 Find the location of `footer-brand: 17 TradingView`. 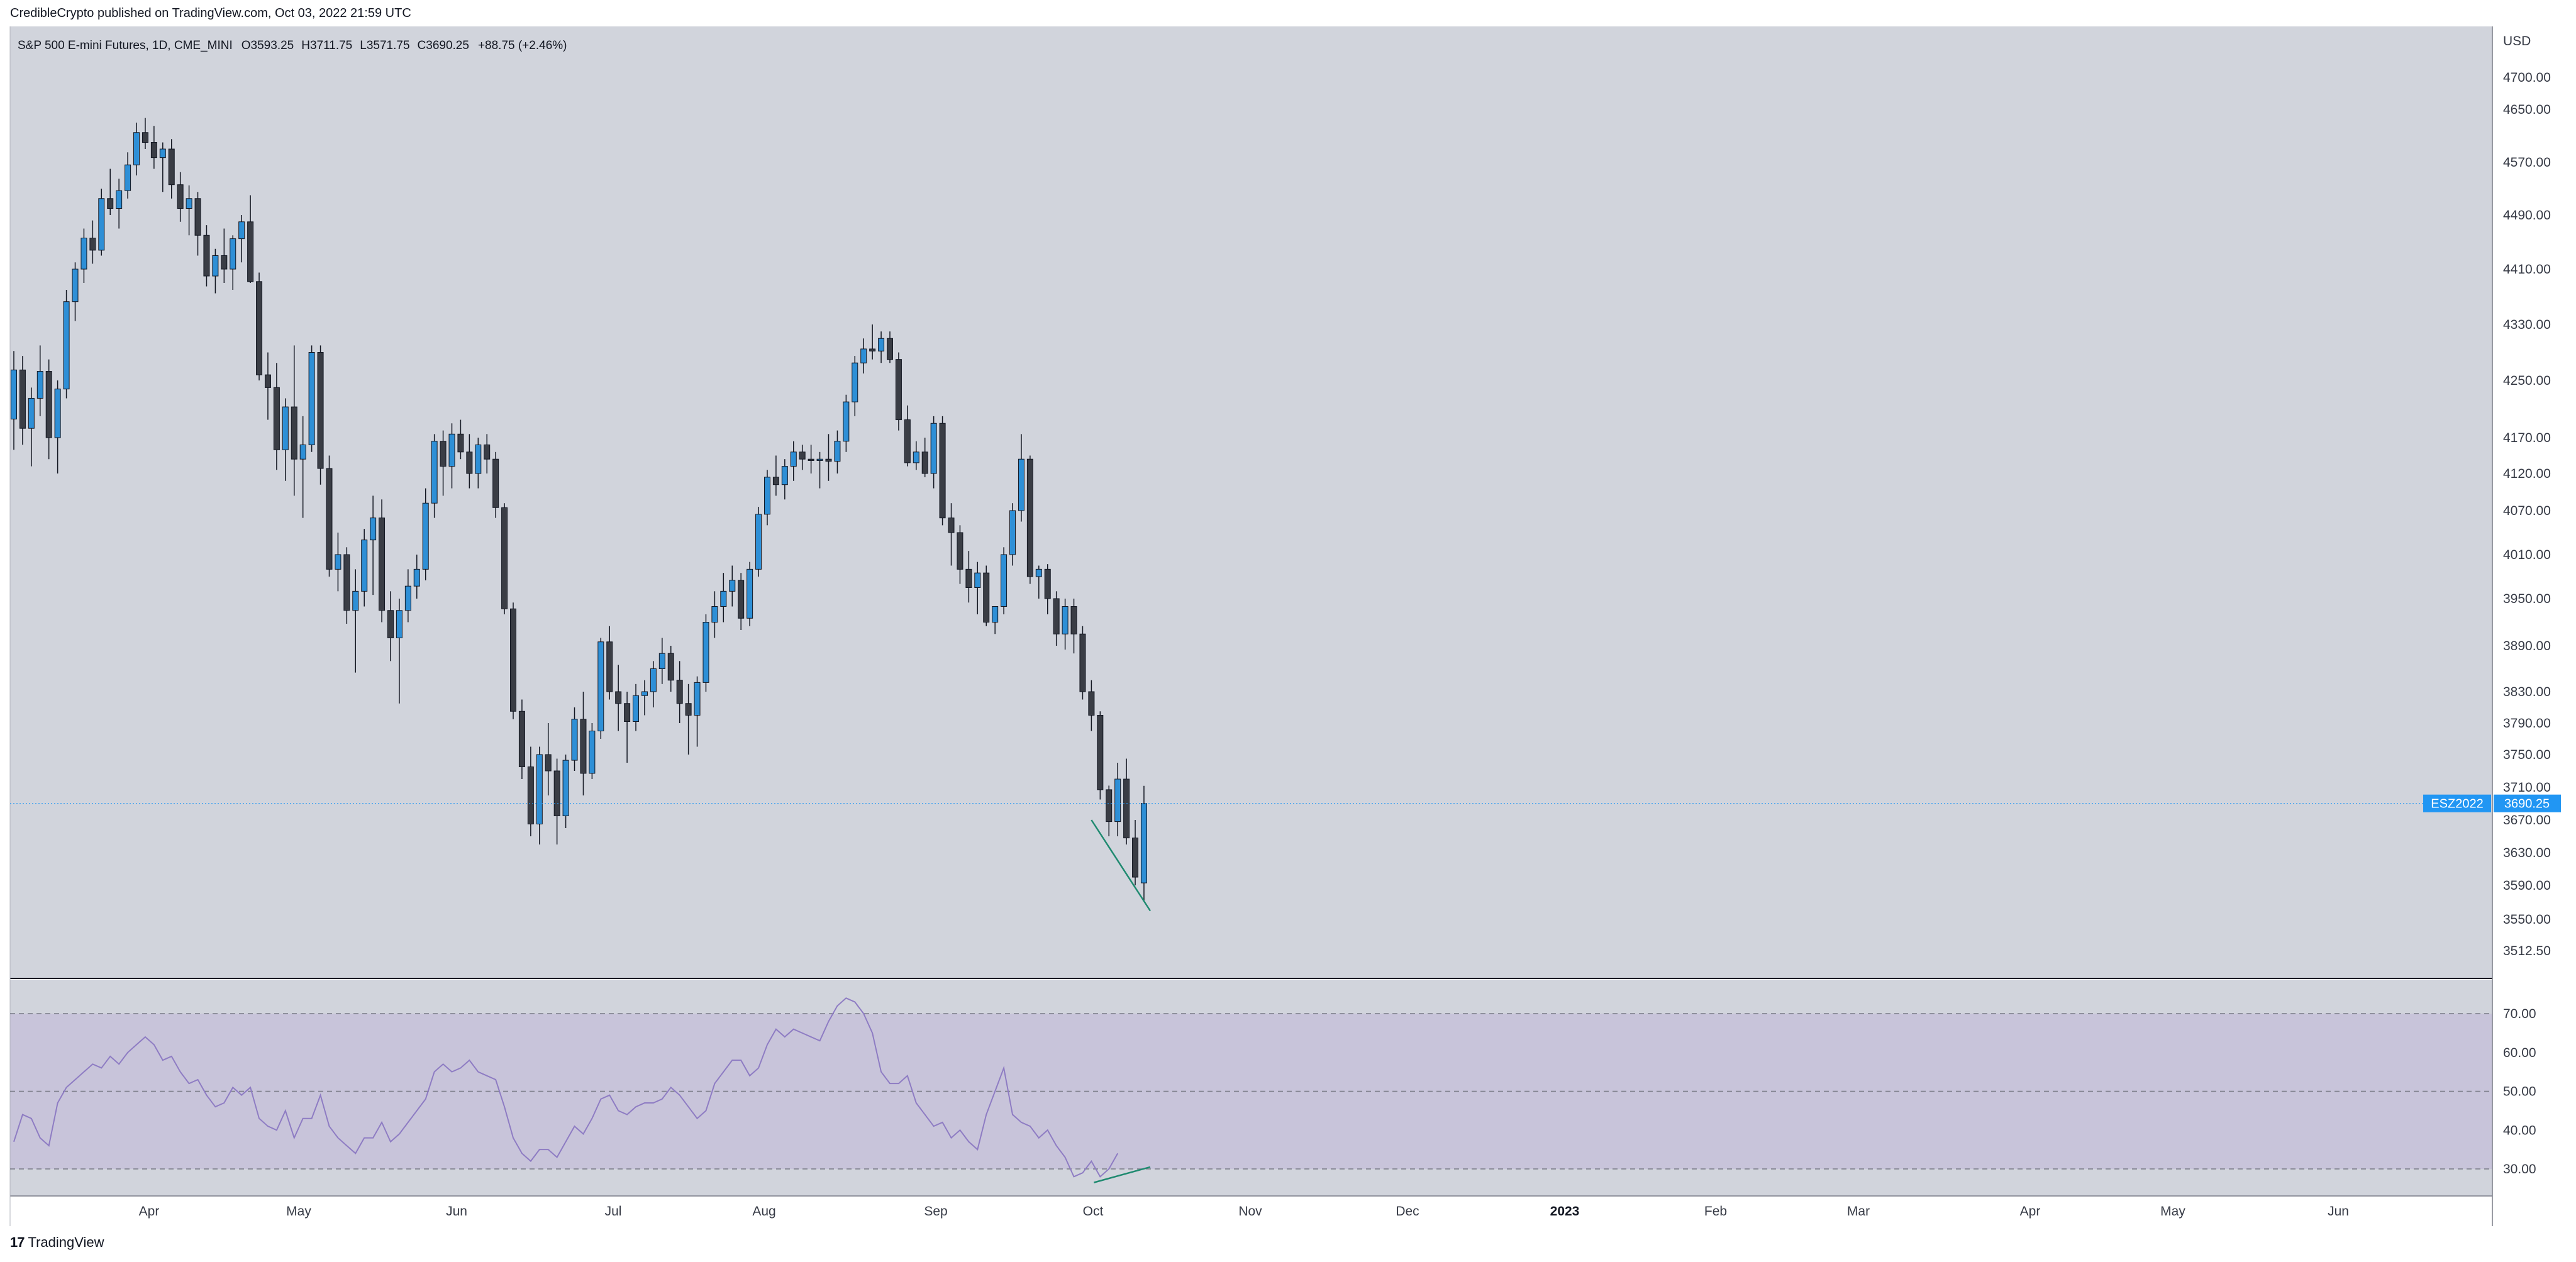

footer-brand: 17 TradingView is located at coordinates (57, 1242).